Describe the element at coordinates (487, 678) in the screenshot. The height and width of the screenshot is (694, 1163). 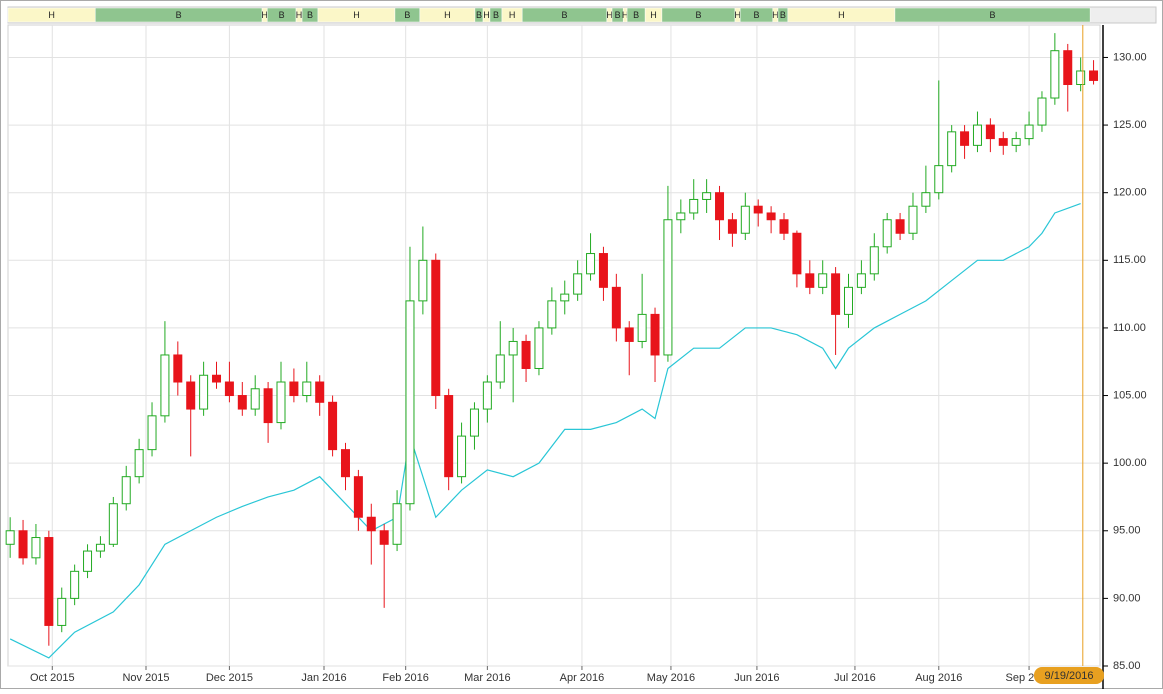
I see `x-tick-label: Mar 2016` at that location.